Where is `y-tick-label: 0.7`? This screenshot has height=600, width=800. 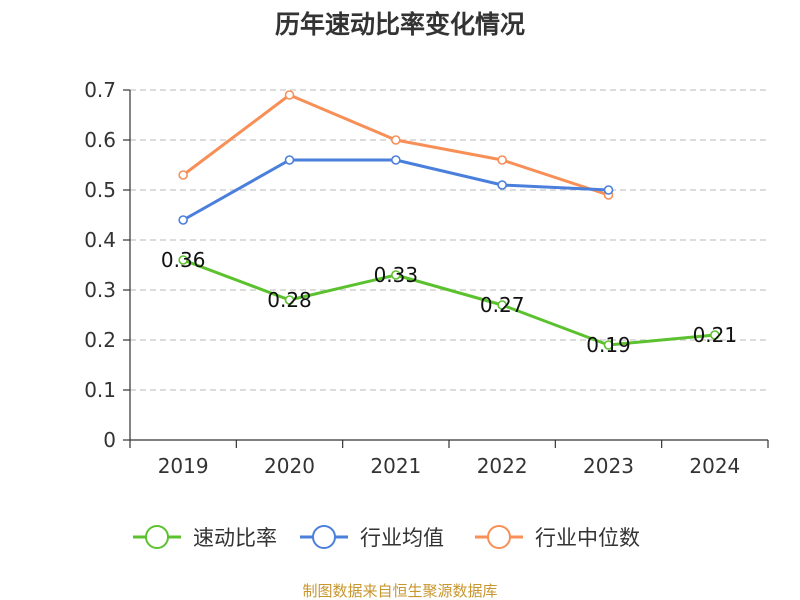 y-tick-label: 0.7 is located at coordinates (100, 90).